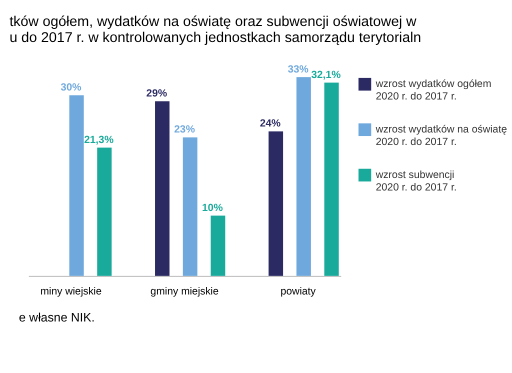  Describe the element at coordinates (270, 124) in the screenshot. I see `data-label: 24%` at that location.